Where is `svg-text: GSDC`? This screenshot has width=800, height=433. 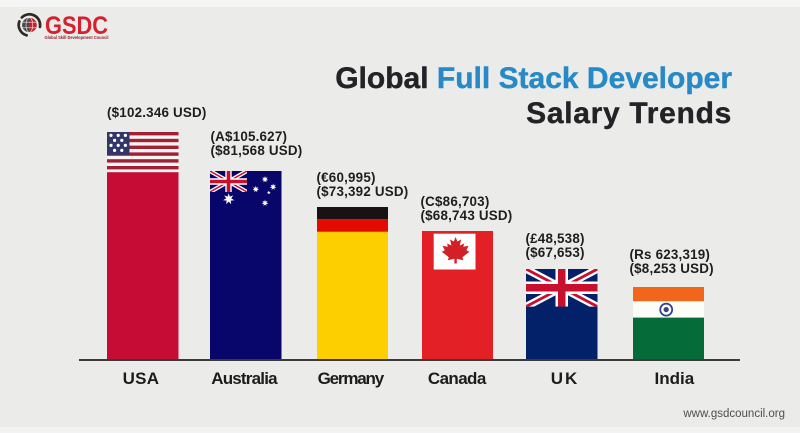 svg-text: GSDC is located at coordinates (76, 26).